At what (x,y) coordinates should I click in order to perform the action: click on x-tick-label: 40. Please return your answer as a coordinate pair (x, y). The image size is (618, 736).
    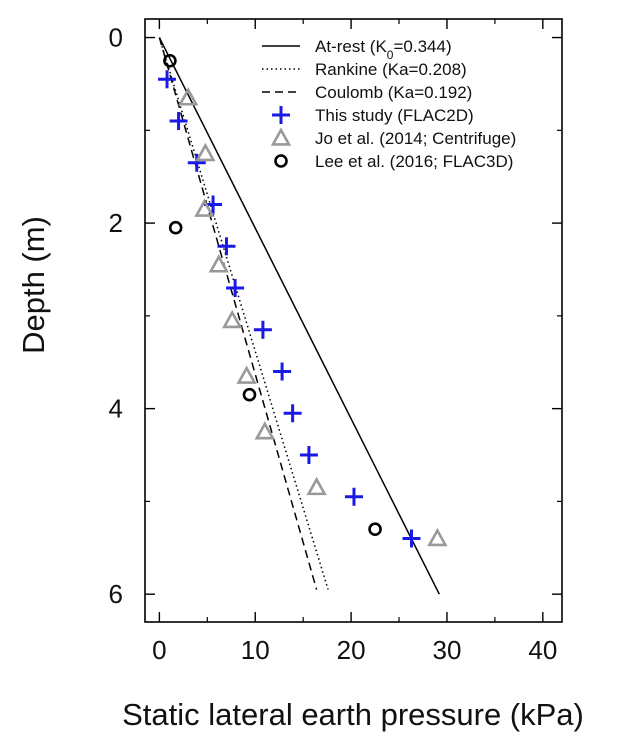
    Looking at the image, I should click on (542, 650).